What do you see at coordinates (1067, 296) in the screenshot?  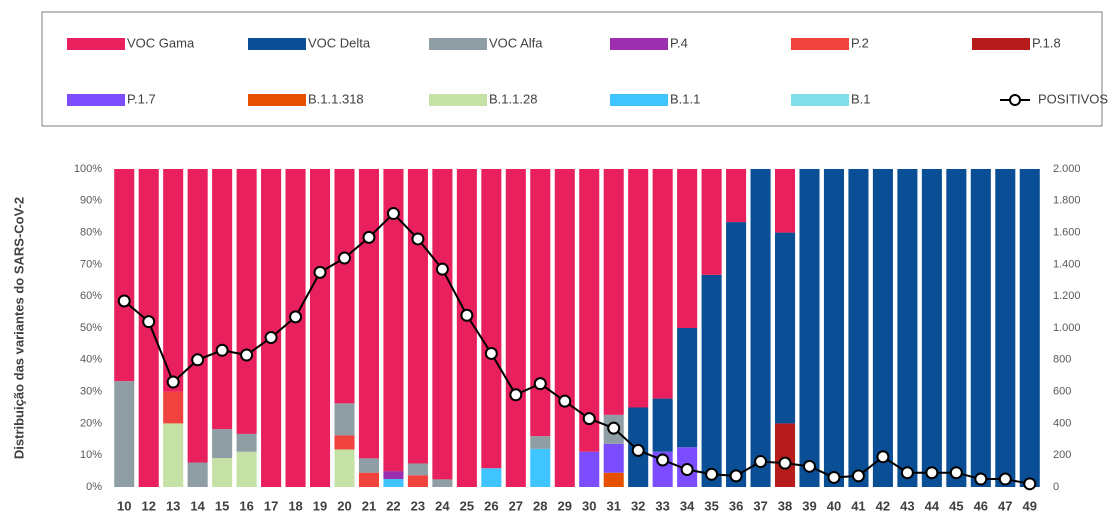 I see `y2-tick-label: 1.200` at bounding box center [1067, 296].